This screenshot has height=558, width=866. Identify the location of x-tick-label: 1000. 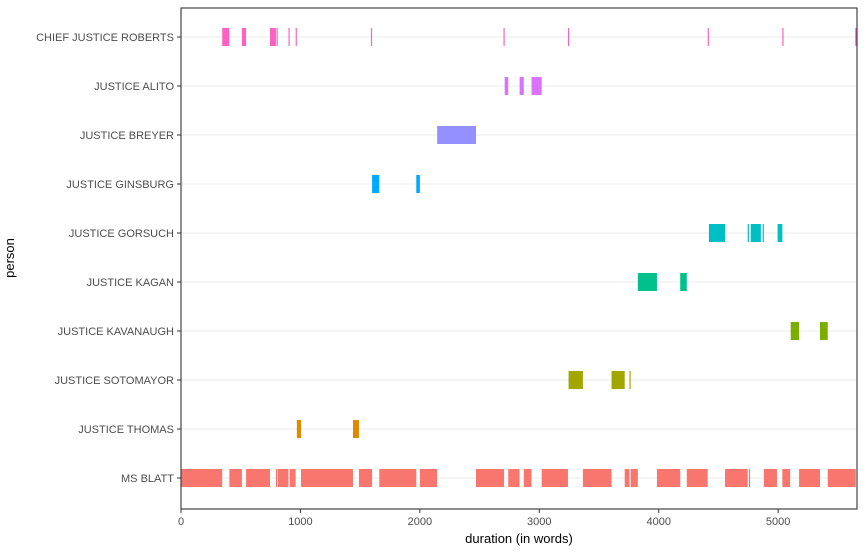
(300, 522).